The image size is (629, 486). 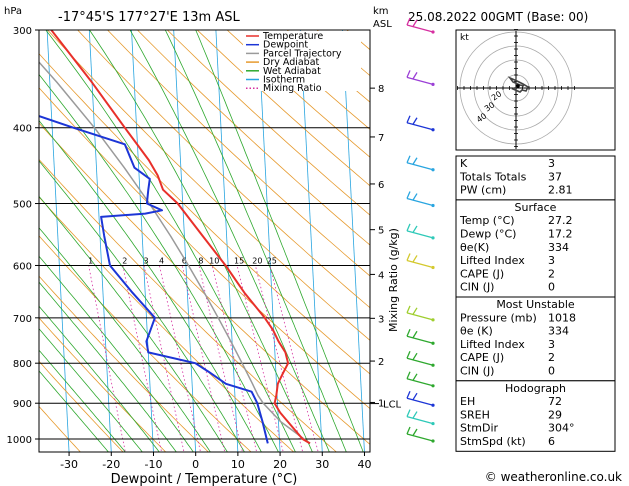 What do you see at coordinates (479, 428) in the screenshot?
I see `hodograph_table-row-label: StmDir` at bounding box center [479, 428].